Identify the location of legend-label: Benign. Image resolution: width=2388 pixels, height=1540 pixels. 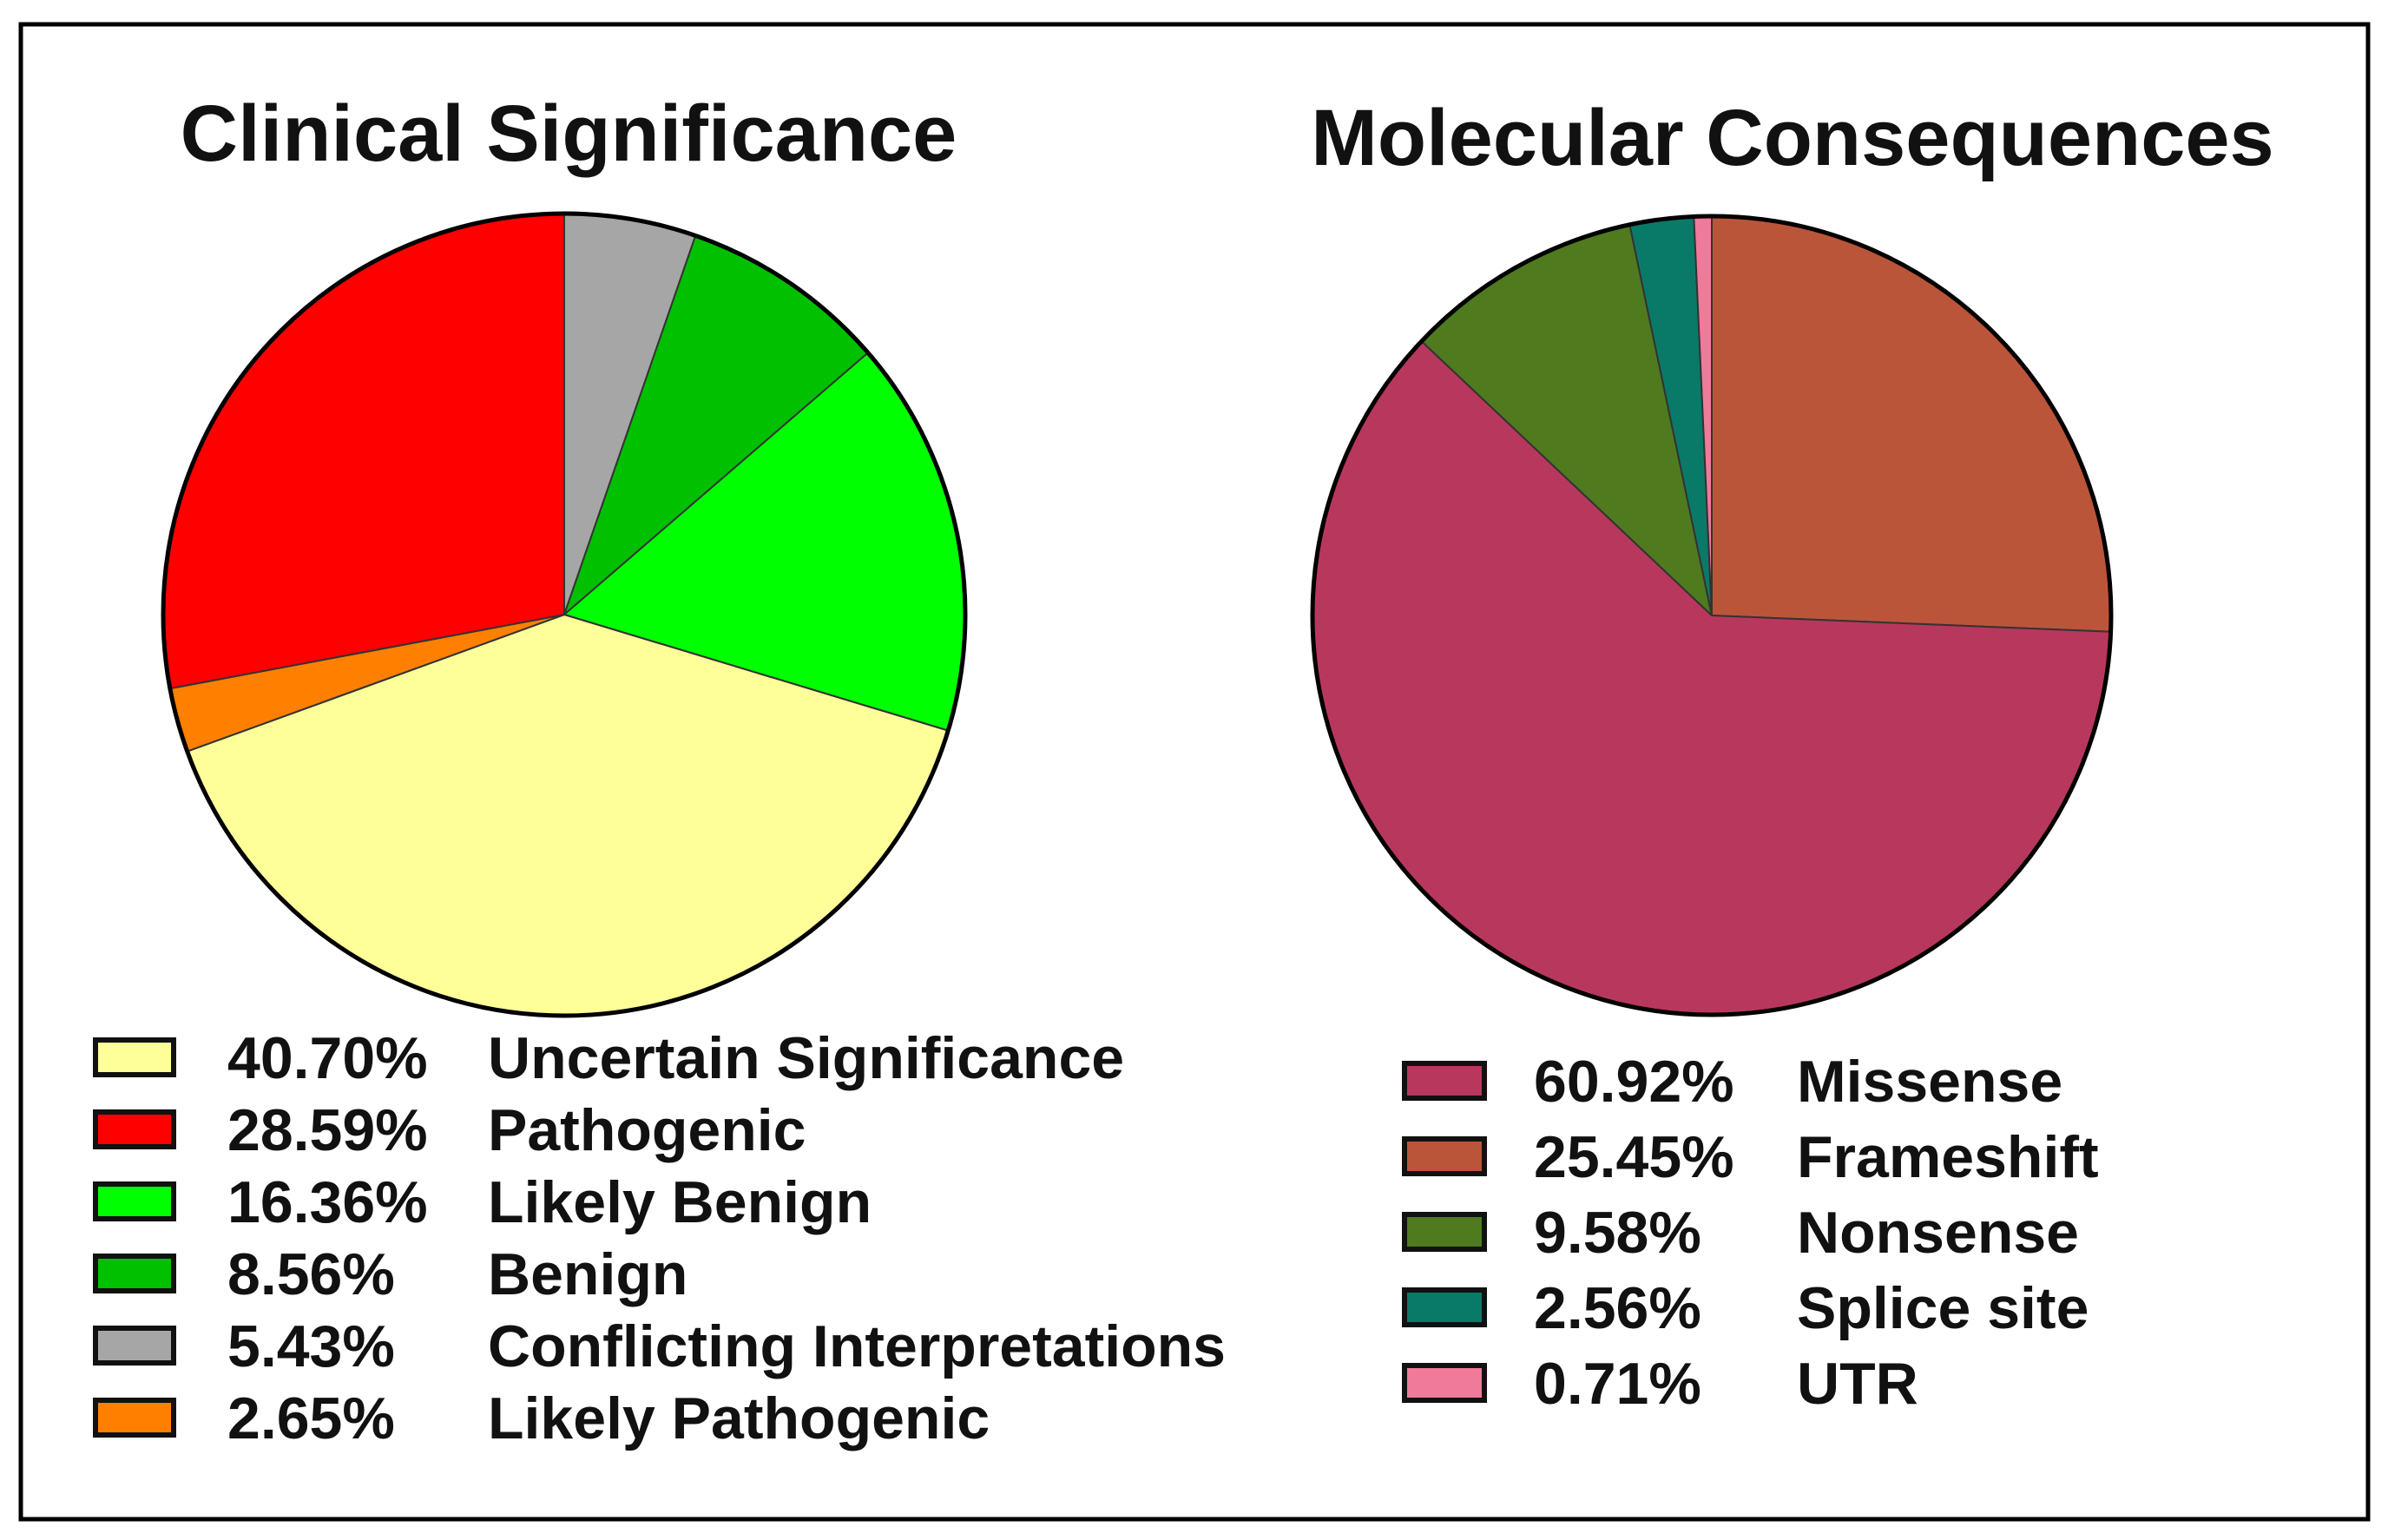
(587, 1274).